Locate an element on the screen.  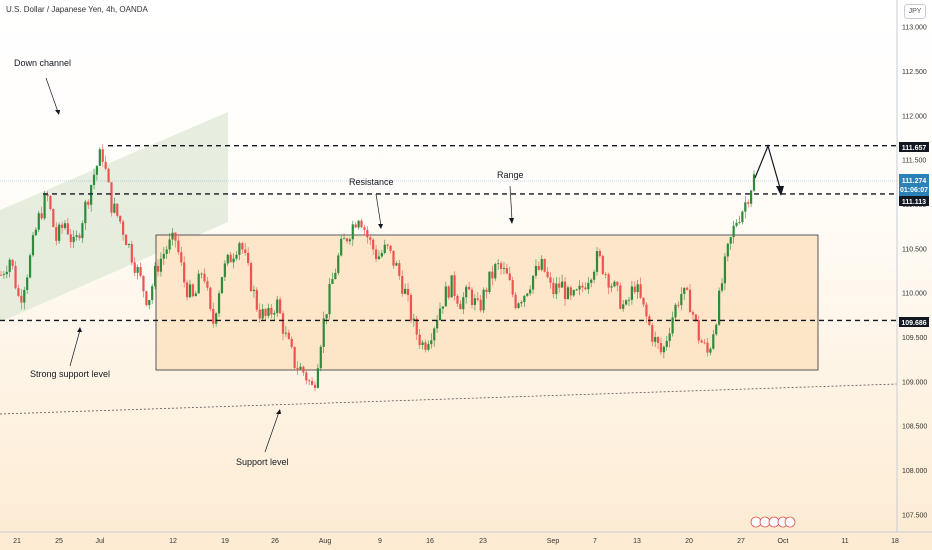
forecast-arrowhead is located at coordinates (780, 191).